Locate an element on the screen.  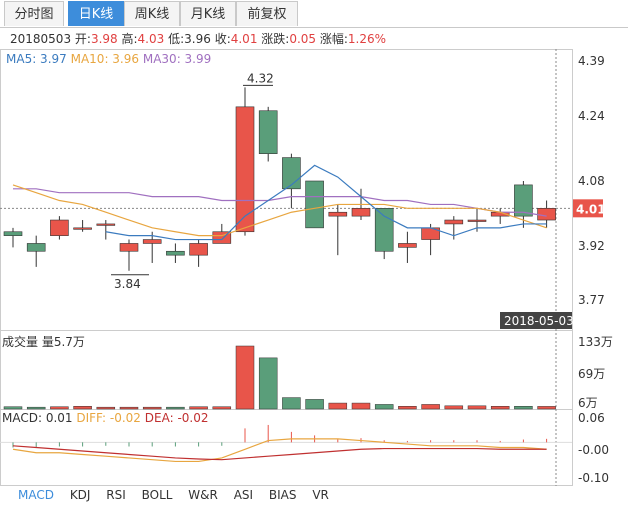
macd-panel-frame is located at coordinates (286, 447).